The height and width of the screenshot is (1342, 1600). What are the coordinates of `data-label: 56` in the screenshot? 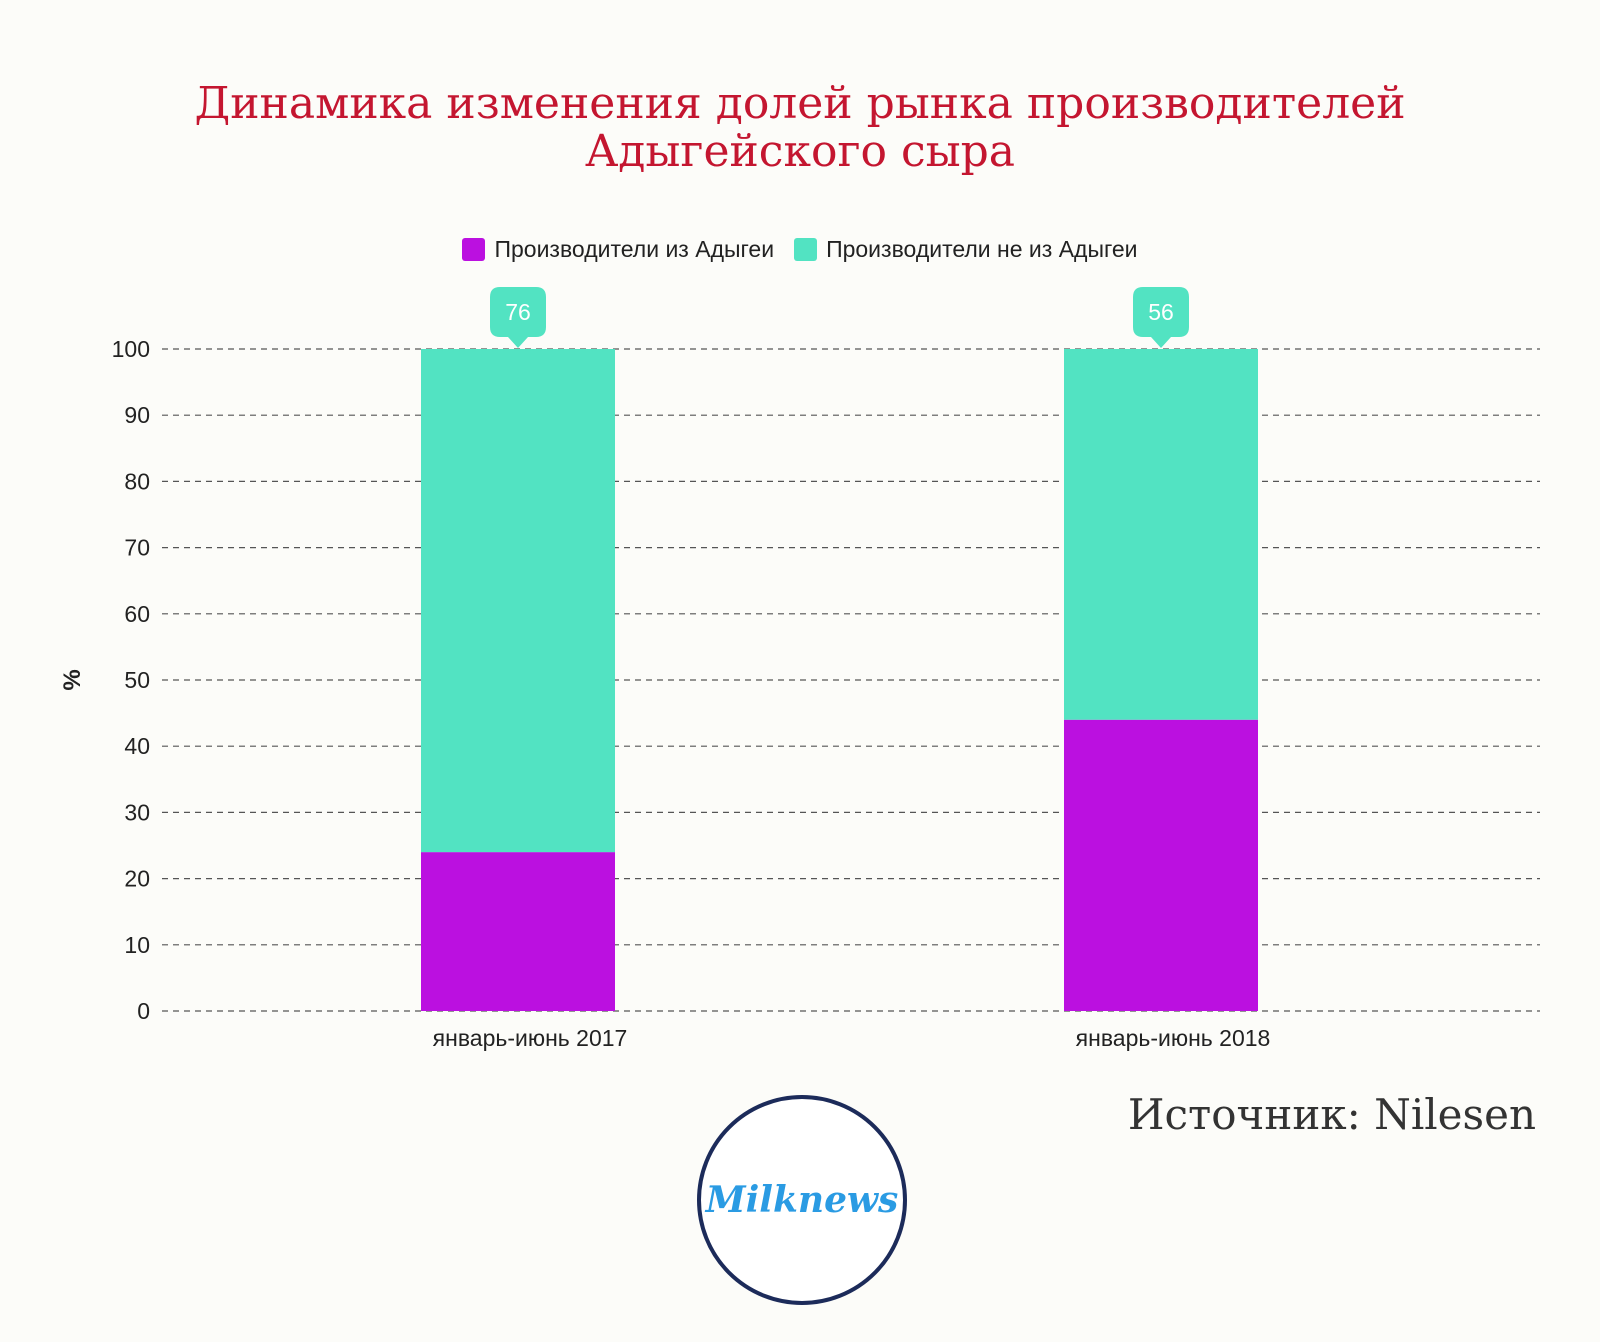 It's located at (1161, 312).